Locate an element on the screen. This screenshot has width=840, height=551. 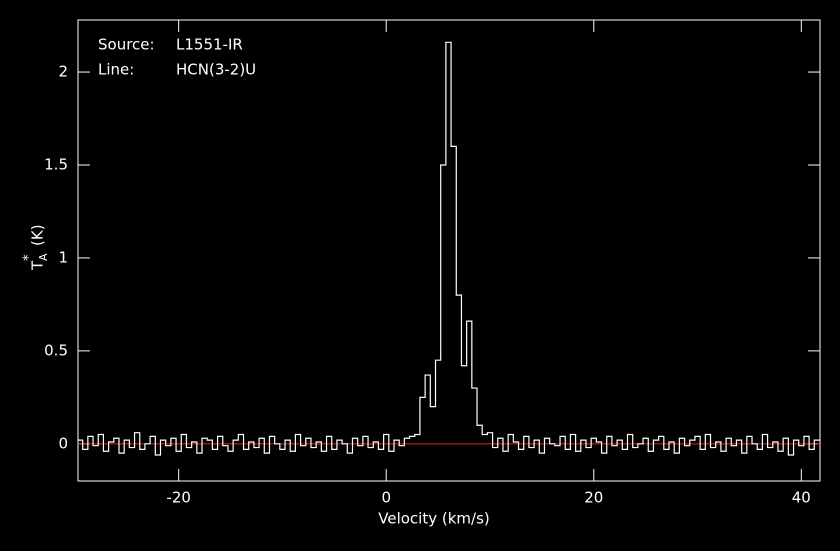
y-tick-label: 0 is located at coordinates (63, 443).